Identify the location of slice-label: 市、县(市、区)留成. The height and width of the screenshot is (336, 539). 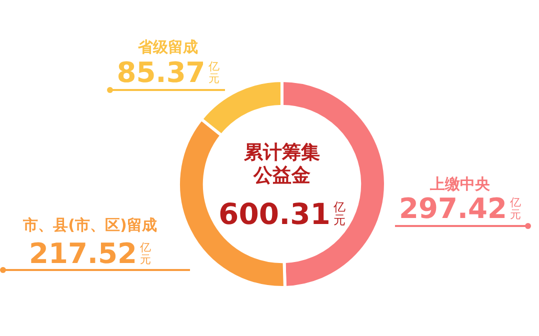
(89, 225).